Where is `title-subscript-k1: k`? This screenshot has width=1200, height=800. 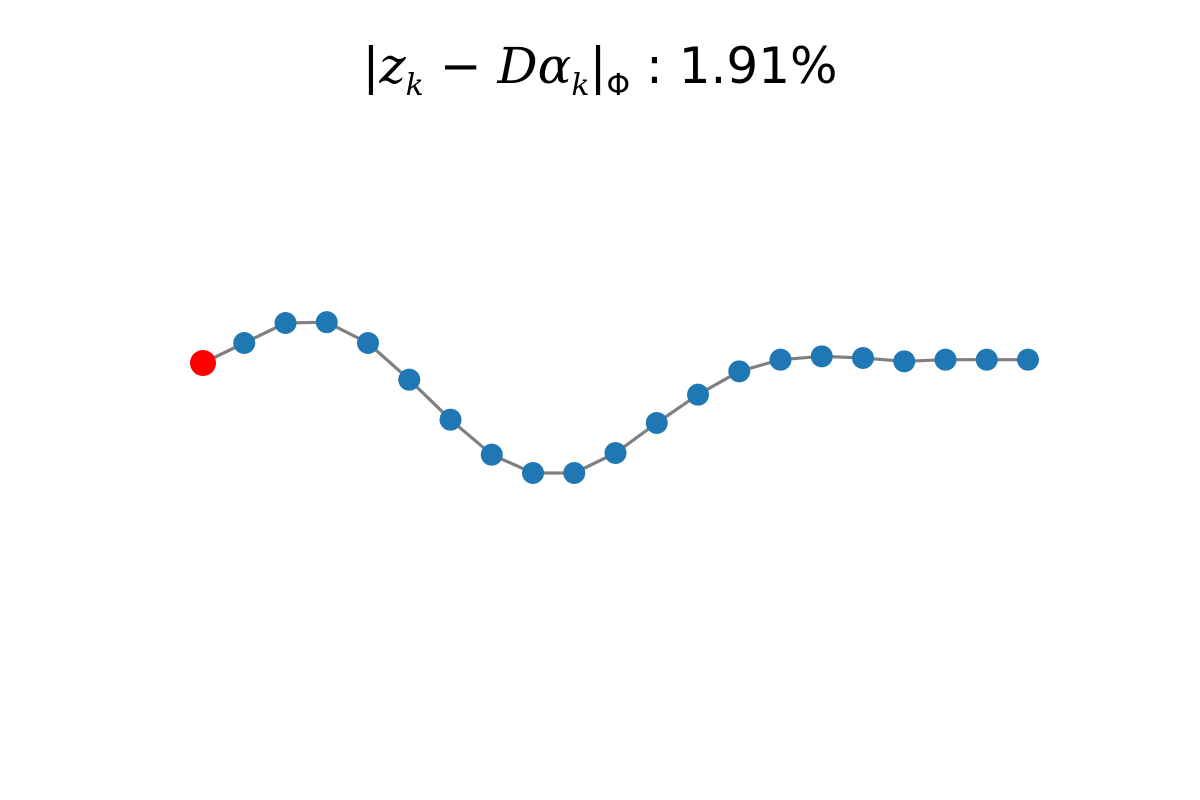
title-subscript-k1: k is located at coordinates (415, 85).